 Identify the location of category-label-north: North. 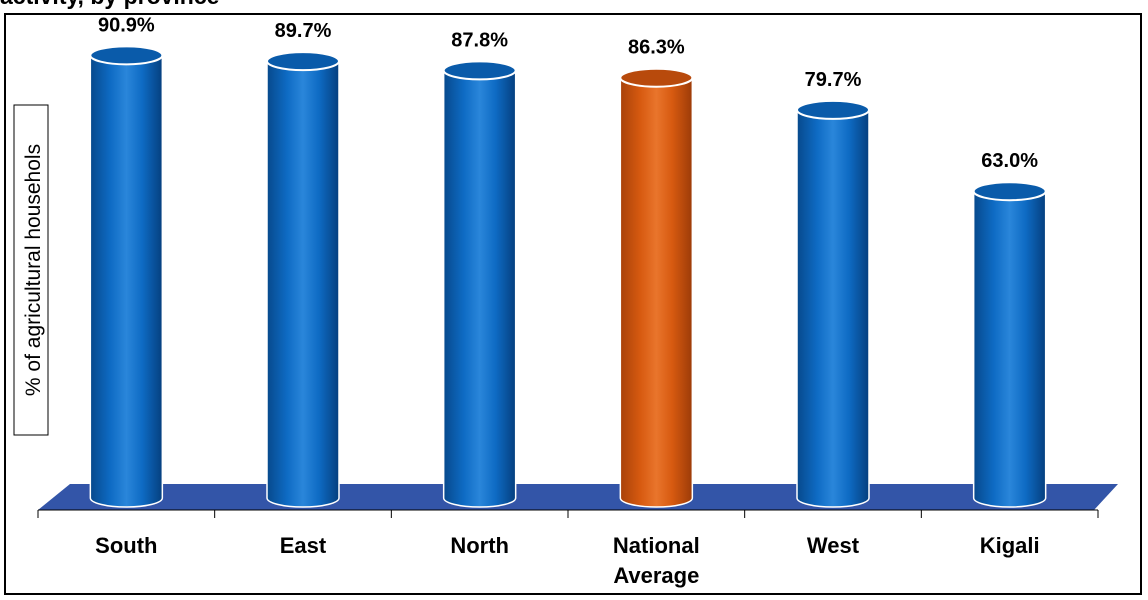
(479, 545).